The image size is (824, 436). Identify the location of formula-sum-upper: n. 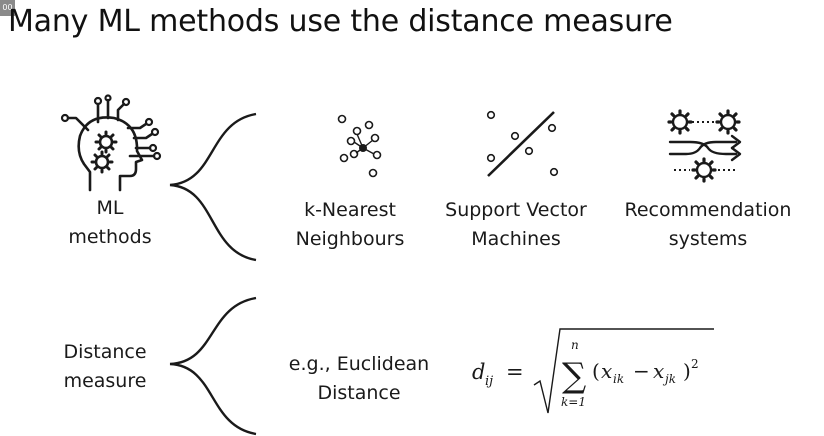
(575, 345).